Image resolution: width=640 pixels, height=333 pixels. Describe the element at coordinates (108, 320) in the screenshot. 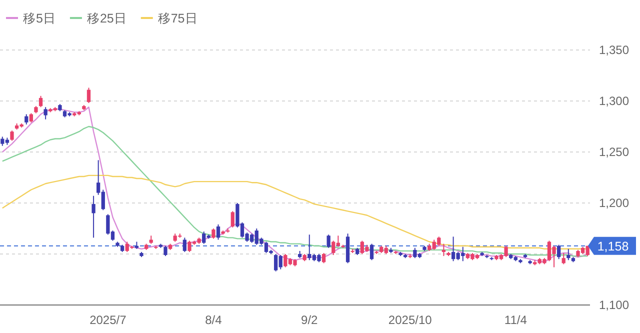

I see `x-tick-label: 2025/7` at that location.